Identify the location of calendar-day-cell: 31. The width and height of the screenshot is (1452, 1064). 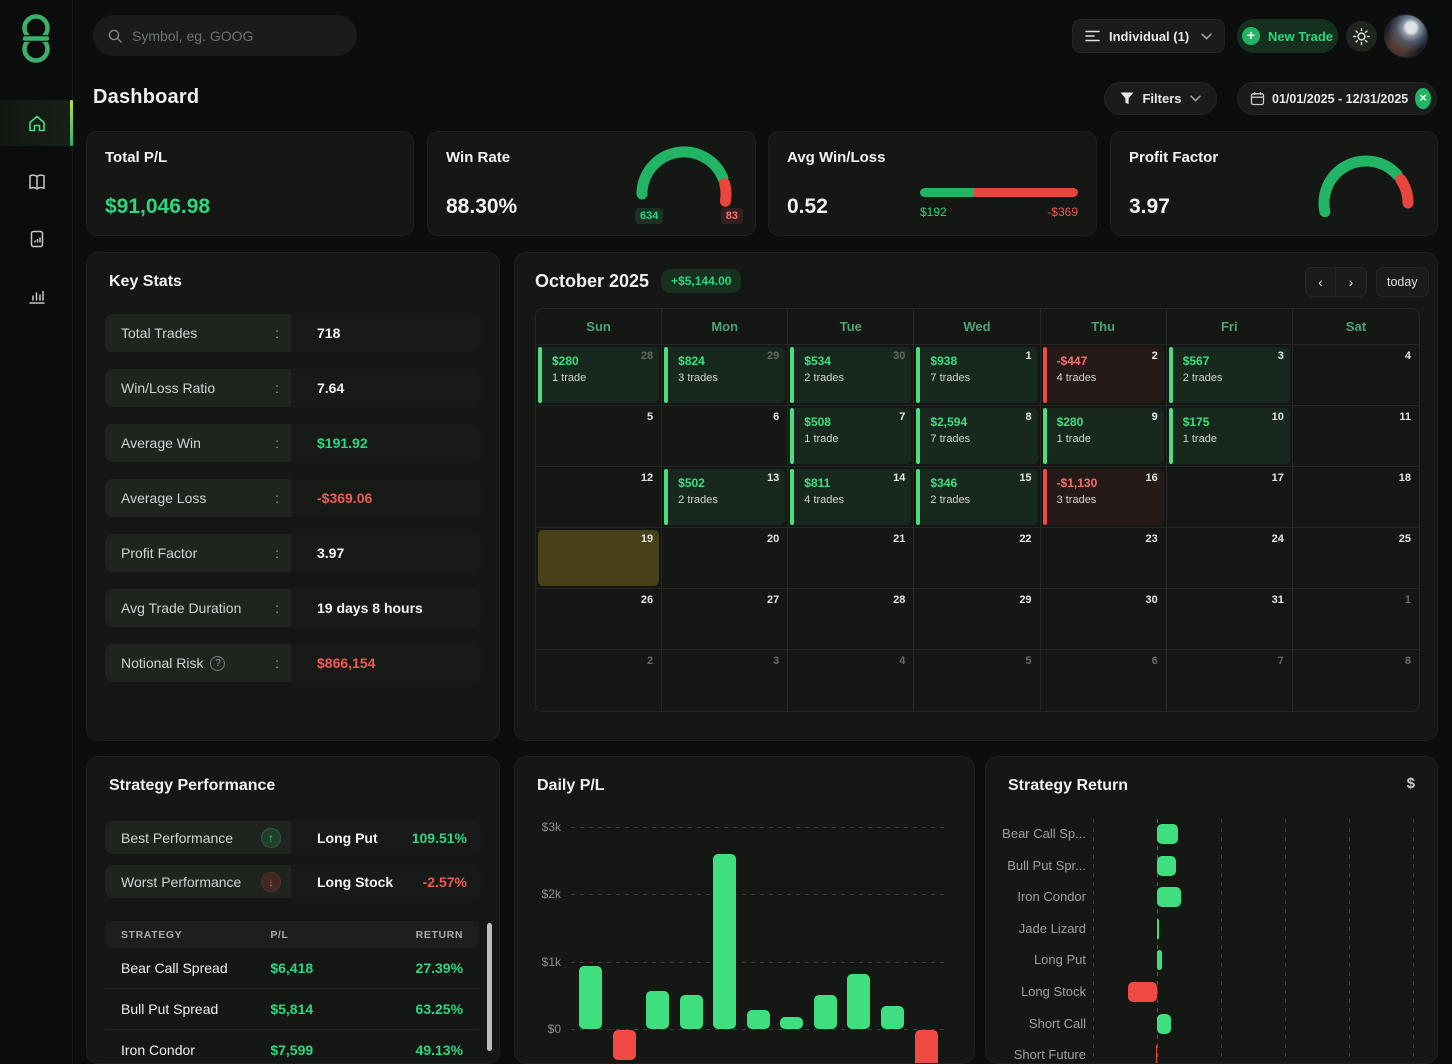
(1229, 619).